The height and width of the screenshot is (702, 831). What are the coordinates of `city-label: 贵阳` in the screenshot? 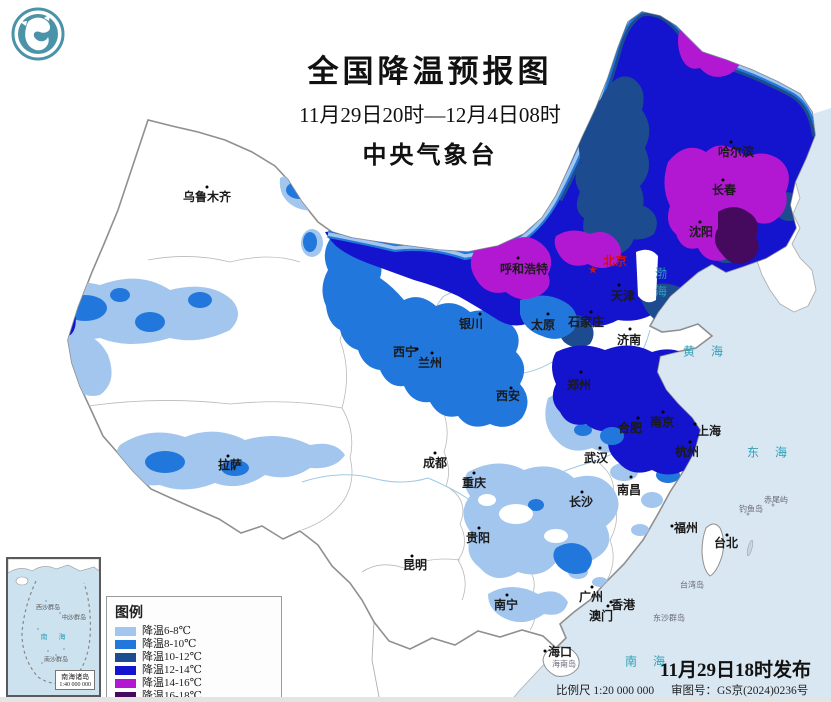 It's located at (478, 535).